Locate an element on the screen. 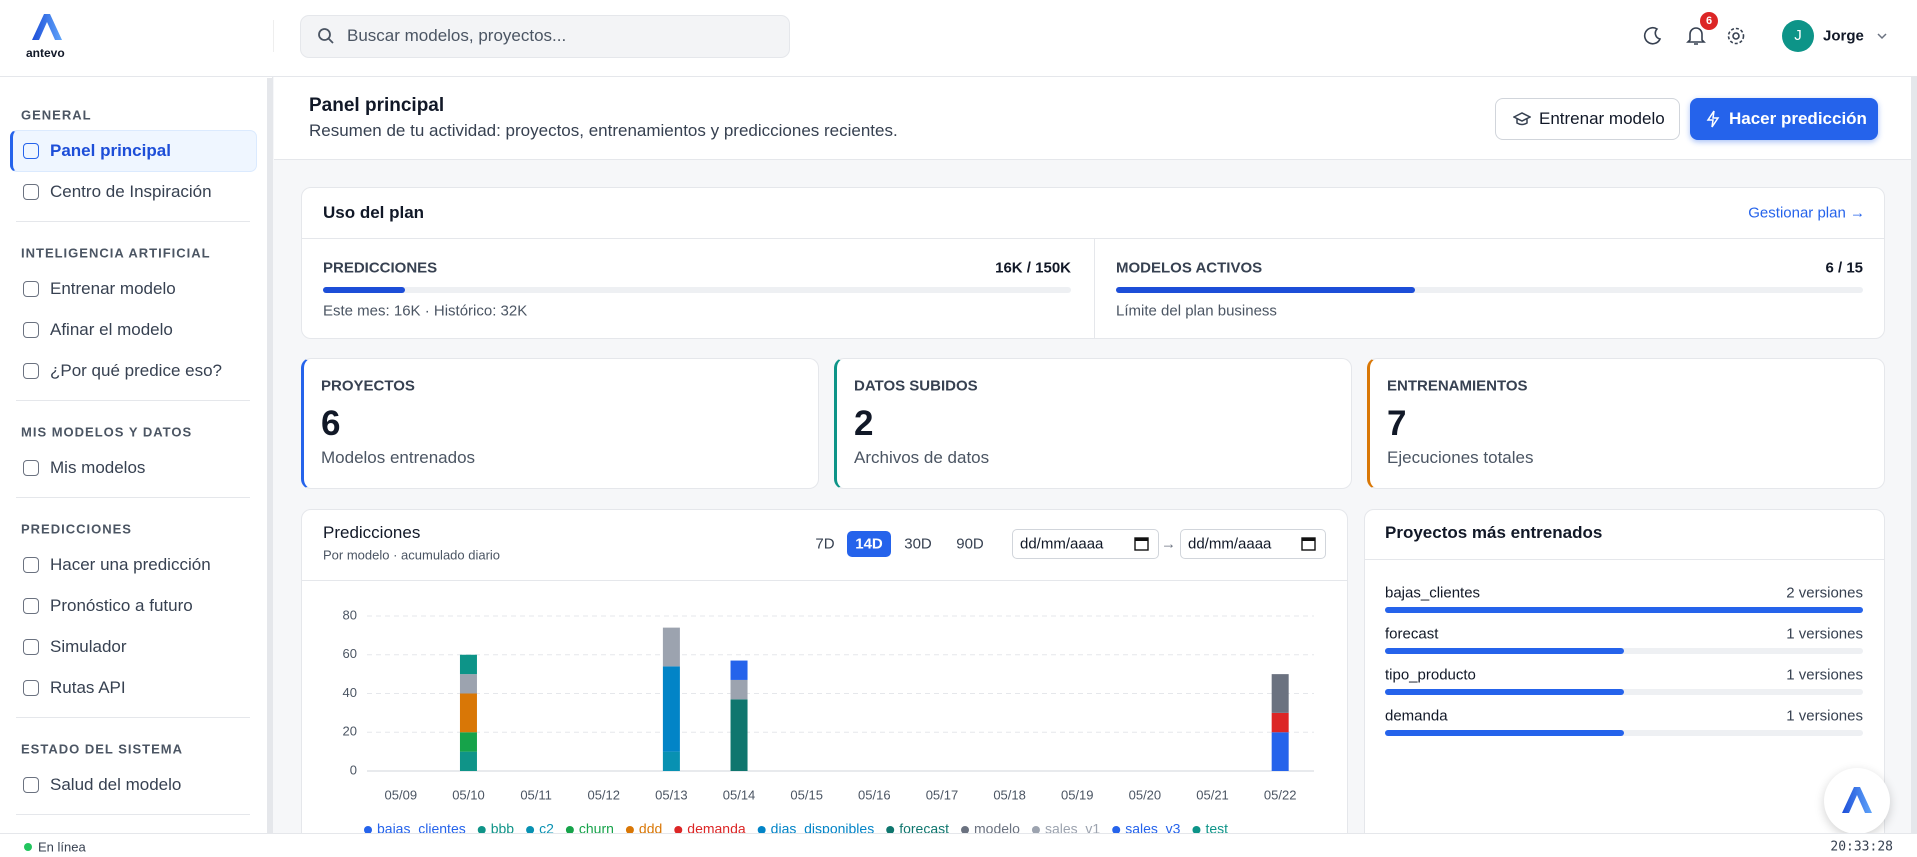 This screenshot has width=1917, height=857. project-name: forecast is located at coordinates (1412, 634).